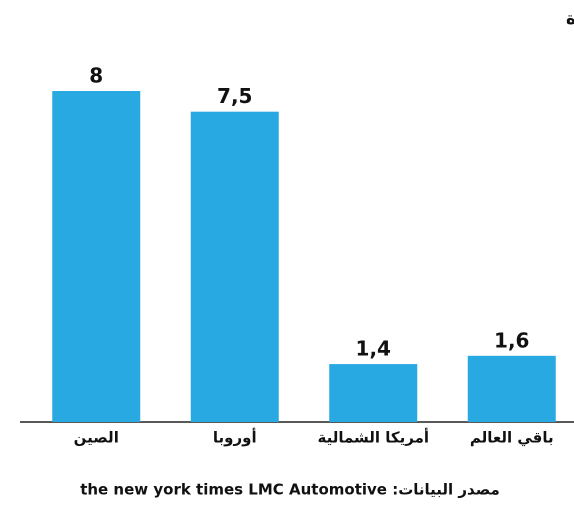 The image size is (574, 516). What do you see at coordinates (235, 437) in the screenshot?
I see `x-tick-label: أوروبا` at bounding box center [235, 437].